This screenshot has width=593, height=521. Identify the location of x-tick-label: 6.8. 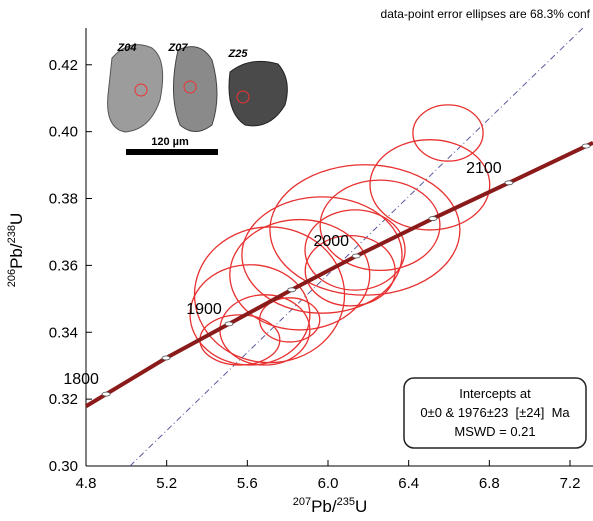
(489, 483).